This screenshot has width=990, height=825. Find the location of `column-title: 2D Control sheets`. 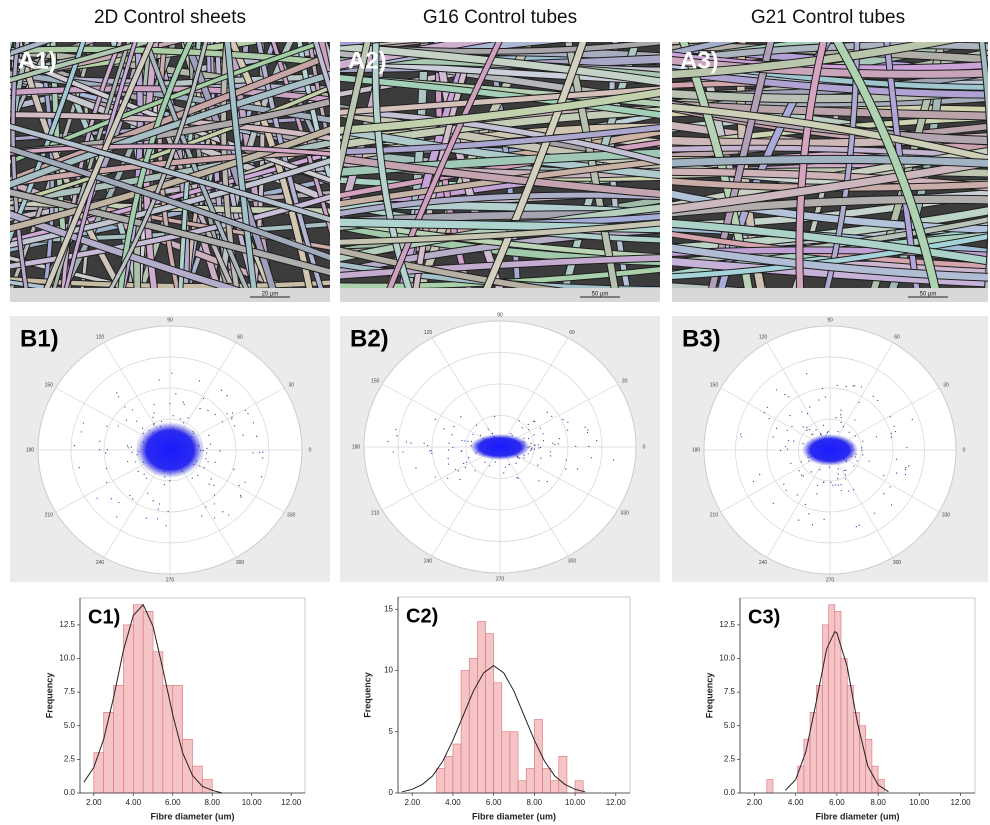

column-title: 2D Control sheets is located at coordinates (170, 17).